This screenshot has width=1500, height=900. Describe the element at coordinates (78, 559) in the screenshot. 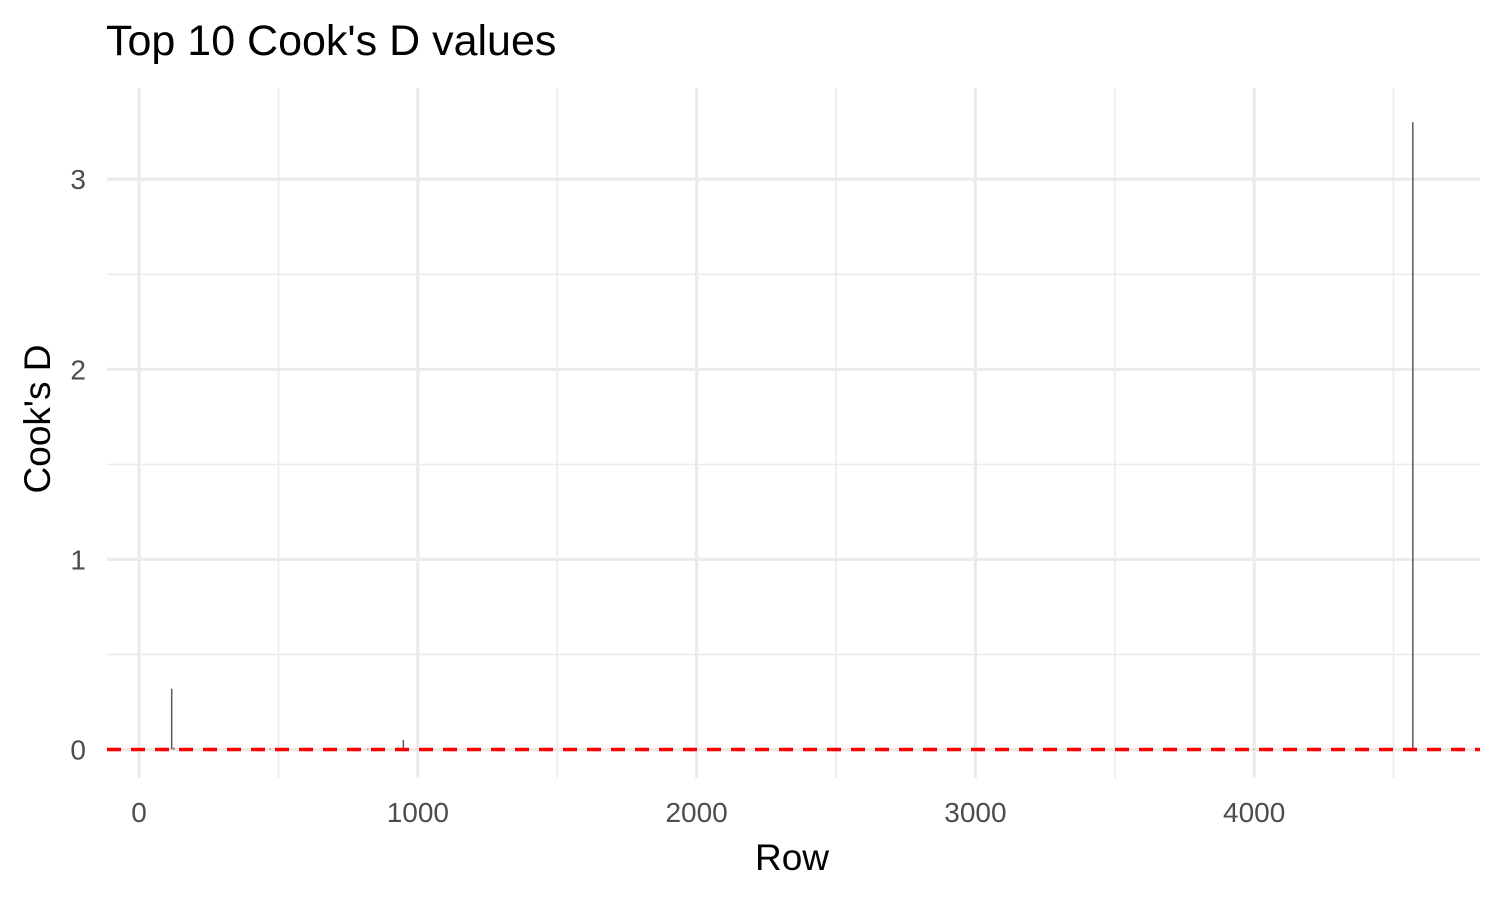

I see `y-tick-label: 1` at that location.